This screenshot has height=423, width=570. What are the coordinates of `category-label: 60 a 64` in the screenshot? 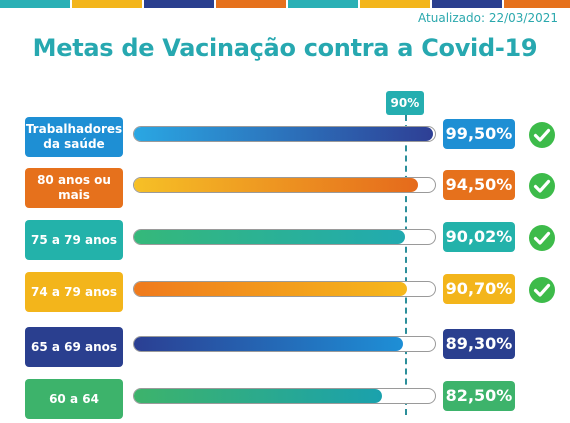 It's located at (74, 399).